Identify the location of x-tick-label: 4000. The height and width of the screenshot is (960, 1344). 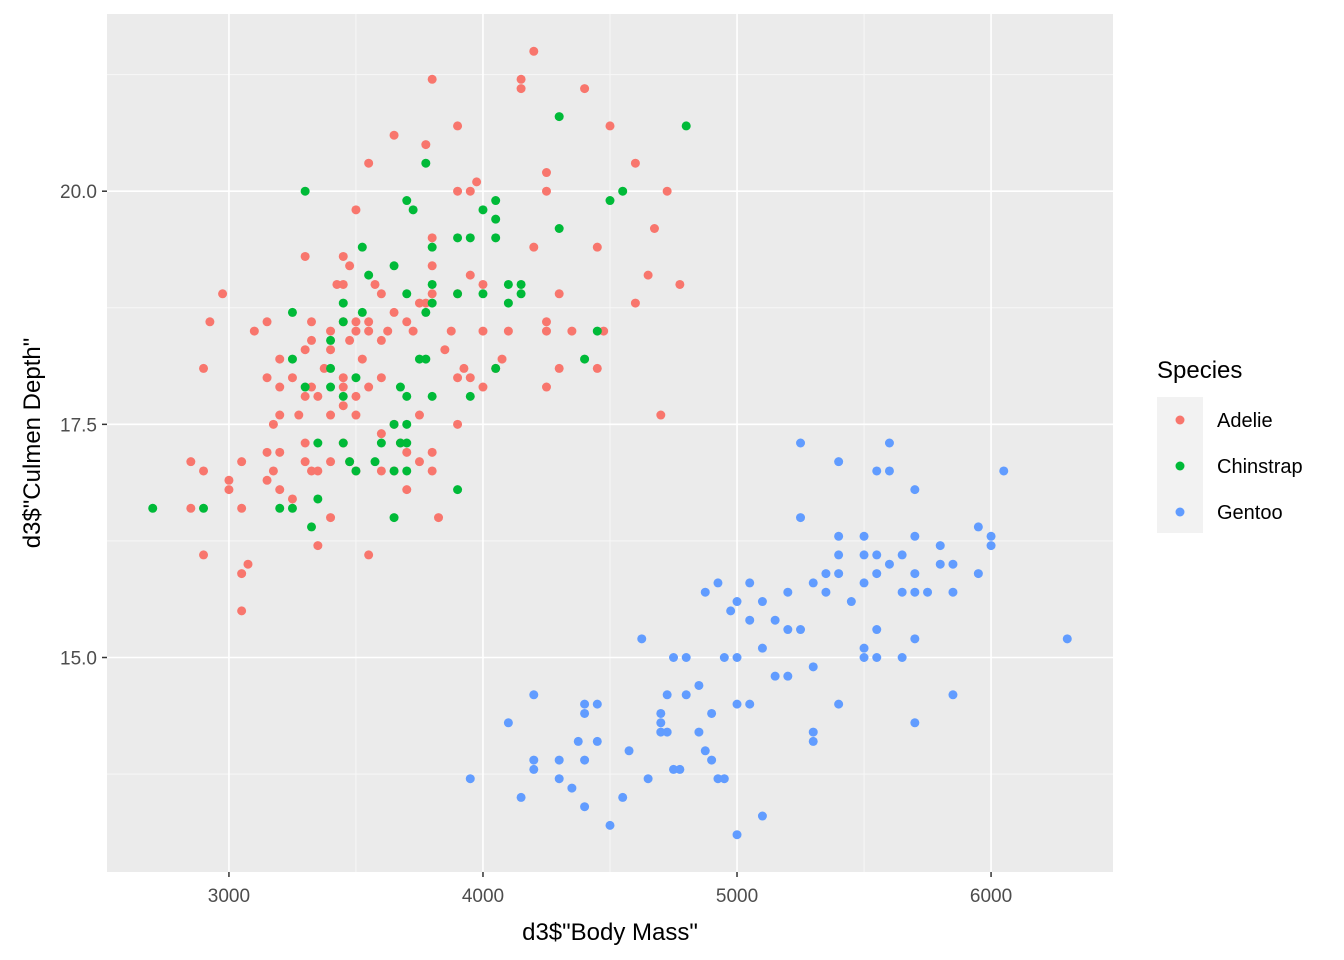
(483, 896).